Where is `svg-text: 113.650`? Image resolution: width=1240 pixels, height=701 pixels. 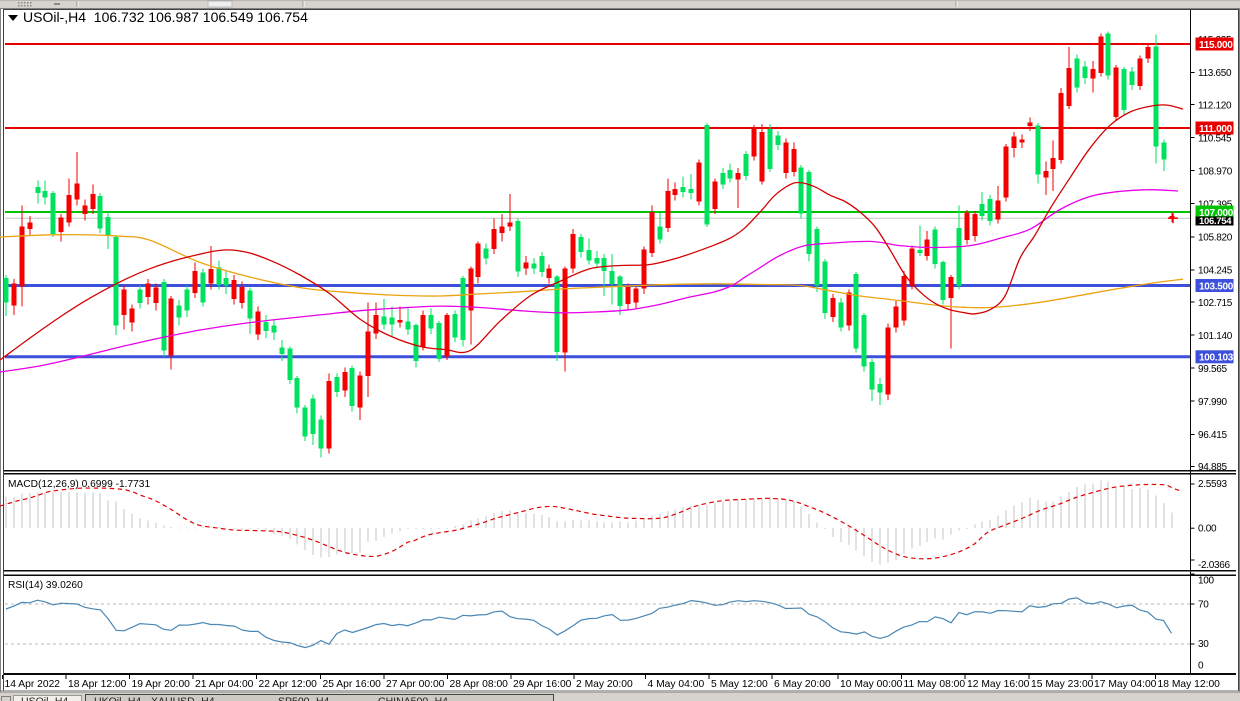
svg-text: 113.650 is located at coordinates (1215, 73).